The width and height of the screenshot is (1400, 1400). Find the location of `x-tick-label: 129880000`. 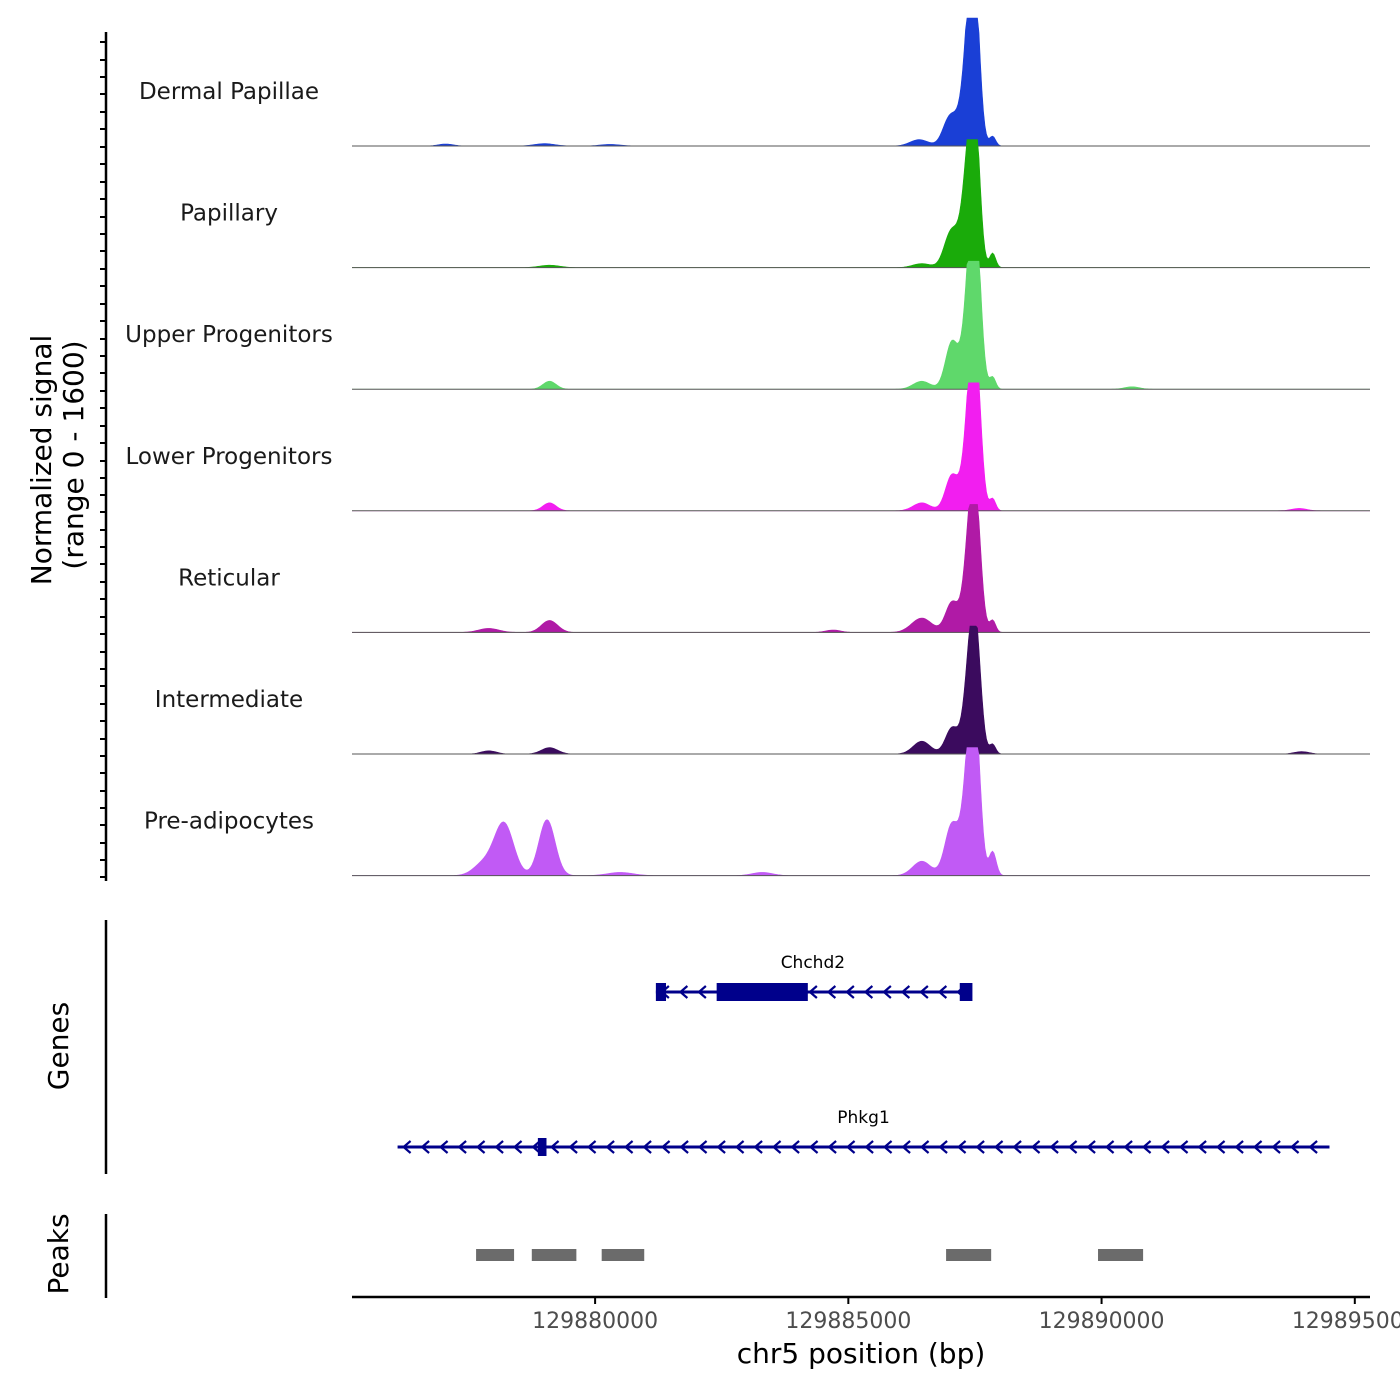

x-tick-label: 129880000 is located at coordinates (595, 1321).